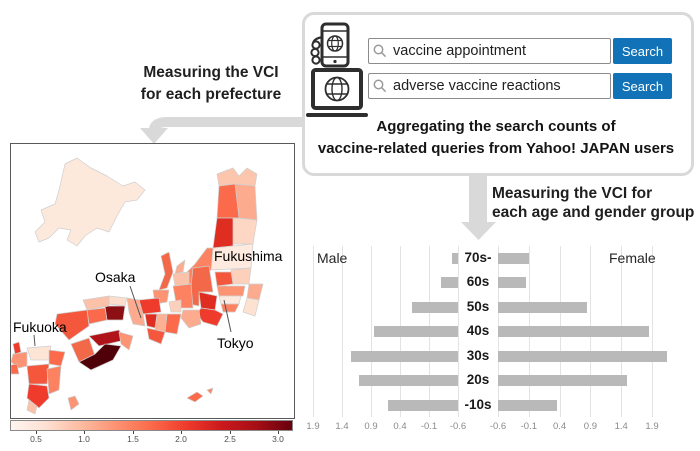 The image size is (700, 451). I want to click on right-arrow-label-line2: each age and gender group, so click(593, 212).